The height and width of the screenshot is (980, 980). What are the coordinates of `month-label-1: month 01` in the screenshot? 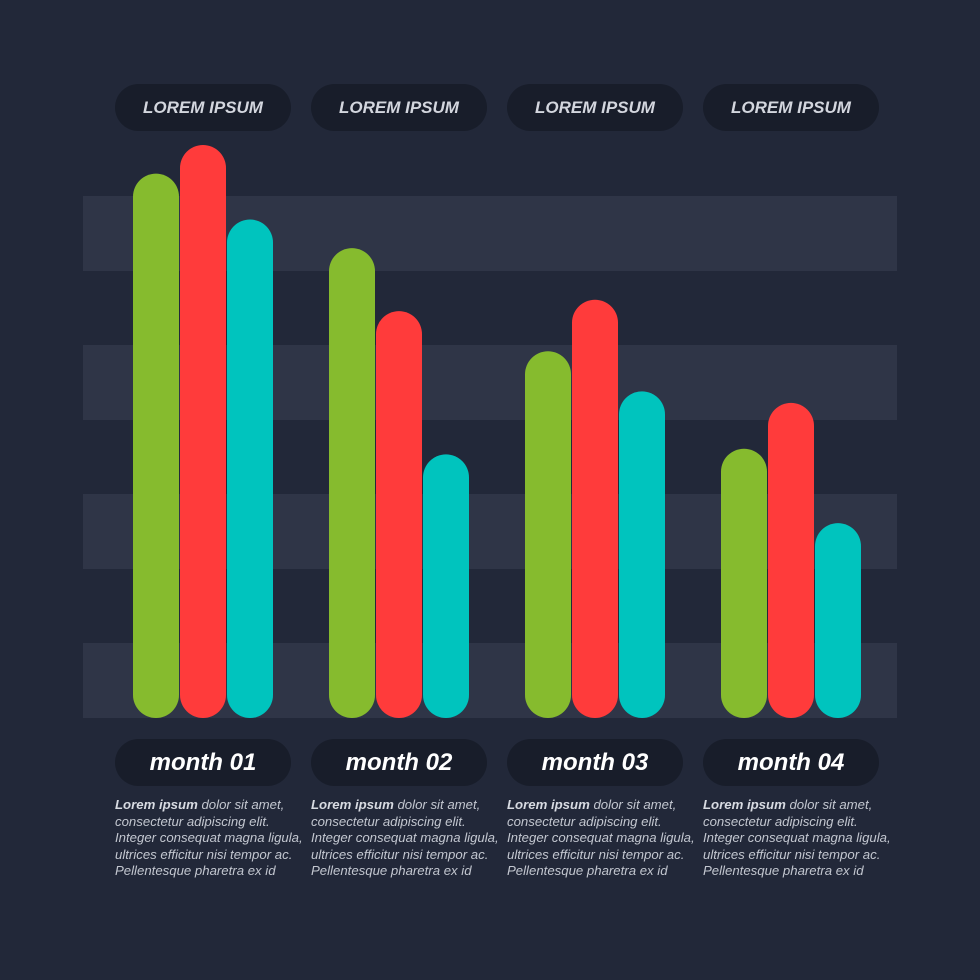 It's located at (203, 762).